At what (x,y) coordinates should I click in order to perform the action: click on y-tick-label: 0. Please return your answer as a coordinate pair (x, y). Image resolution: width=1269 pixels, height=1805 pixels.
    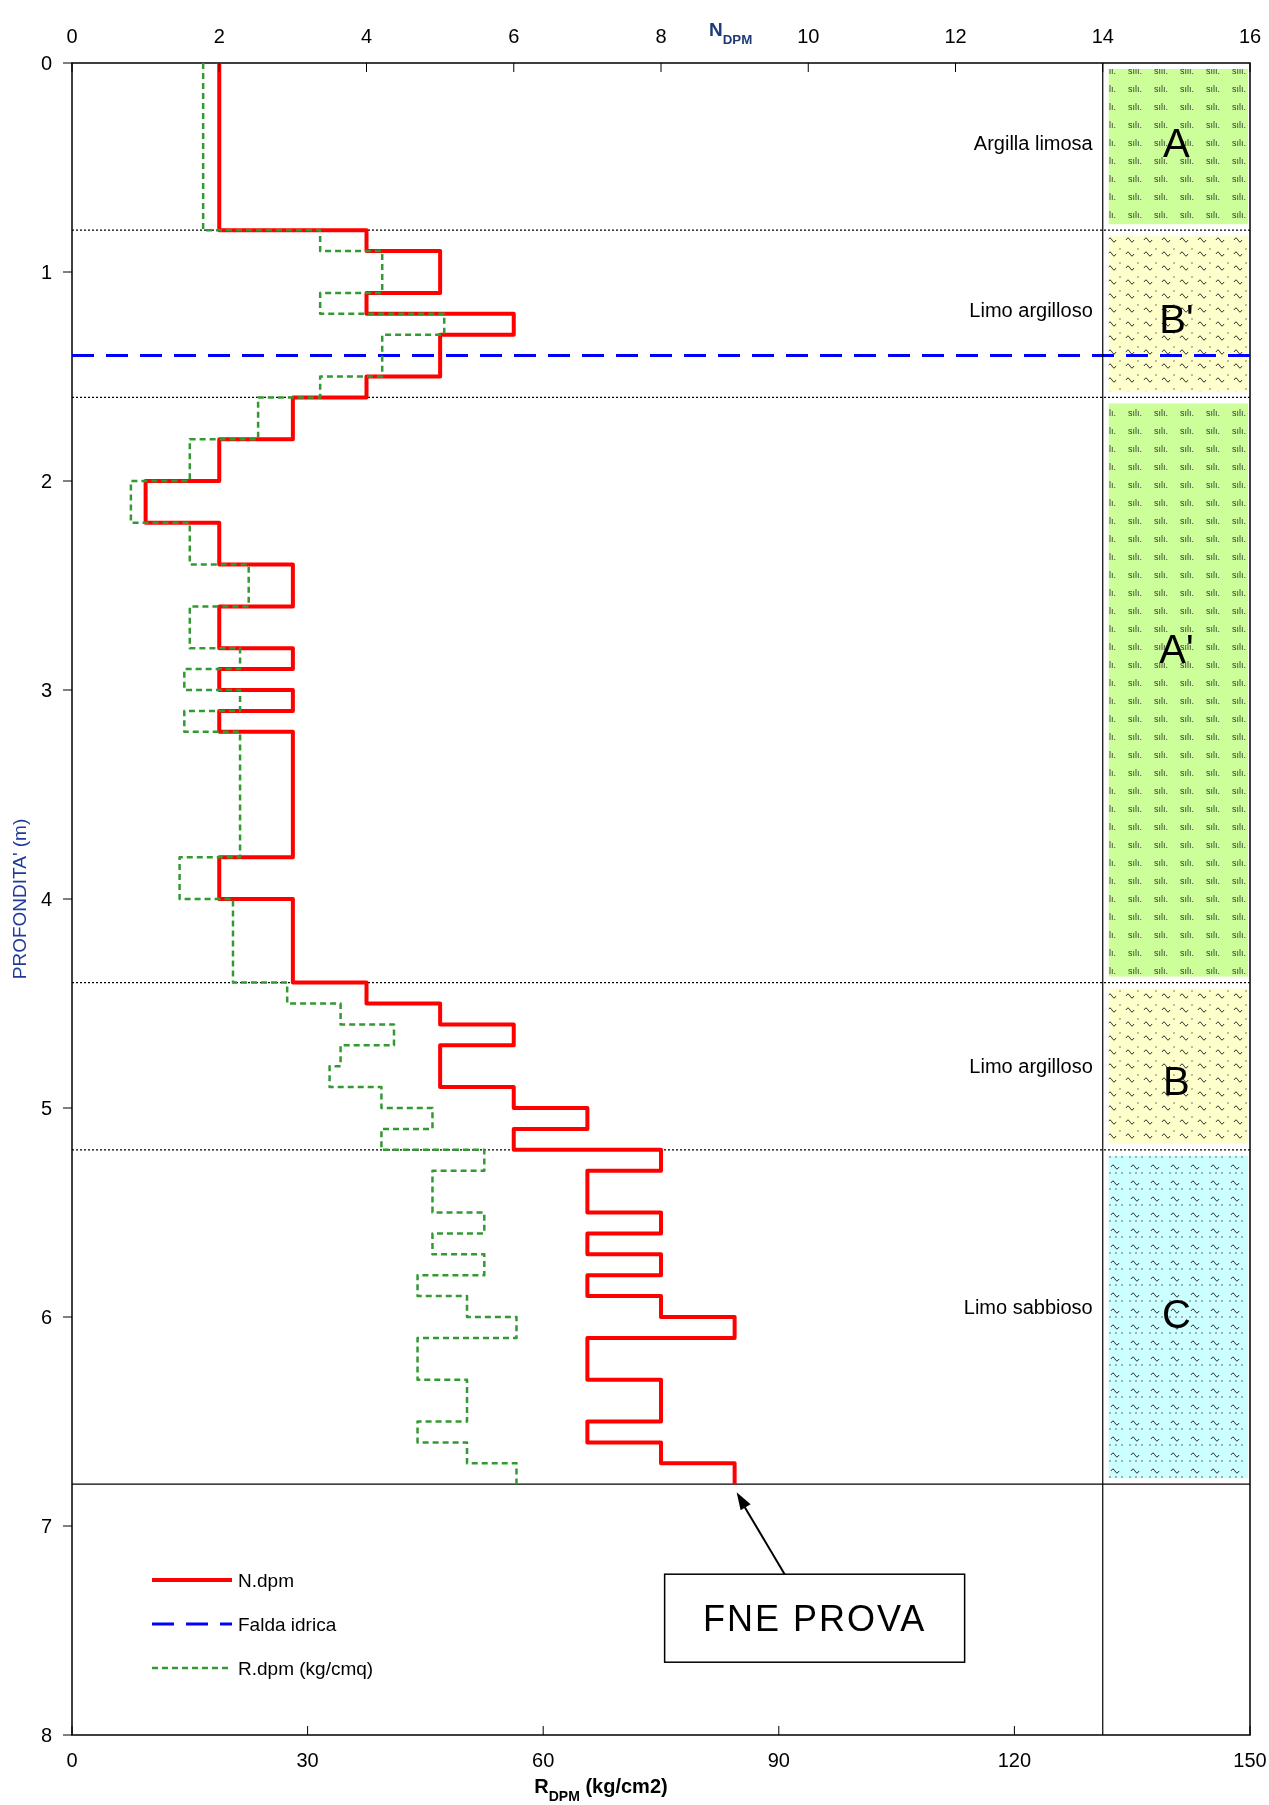
    Looking at the image, I should click on (46, 63).